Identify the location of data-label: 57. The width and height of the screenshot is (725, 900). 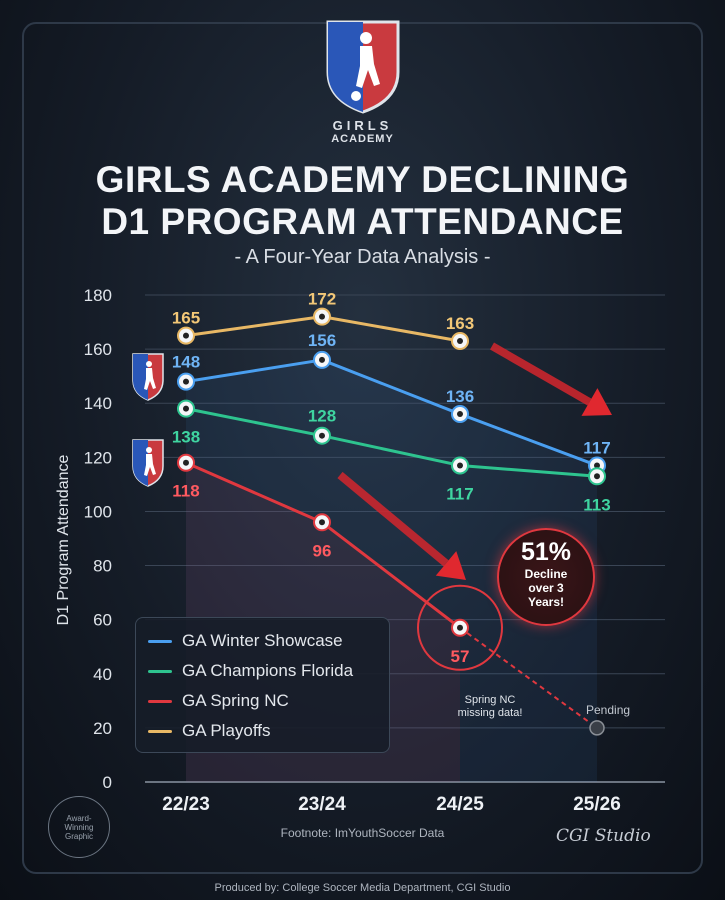
(460, 656).